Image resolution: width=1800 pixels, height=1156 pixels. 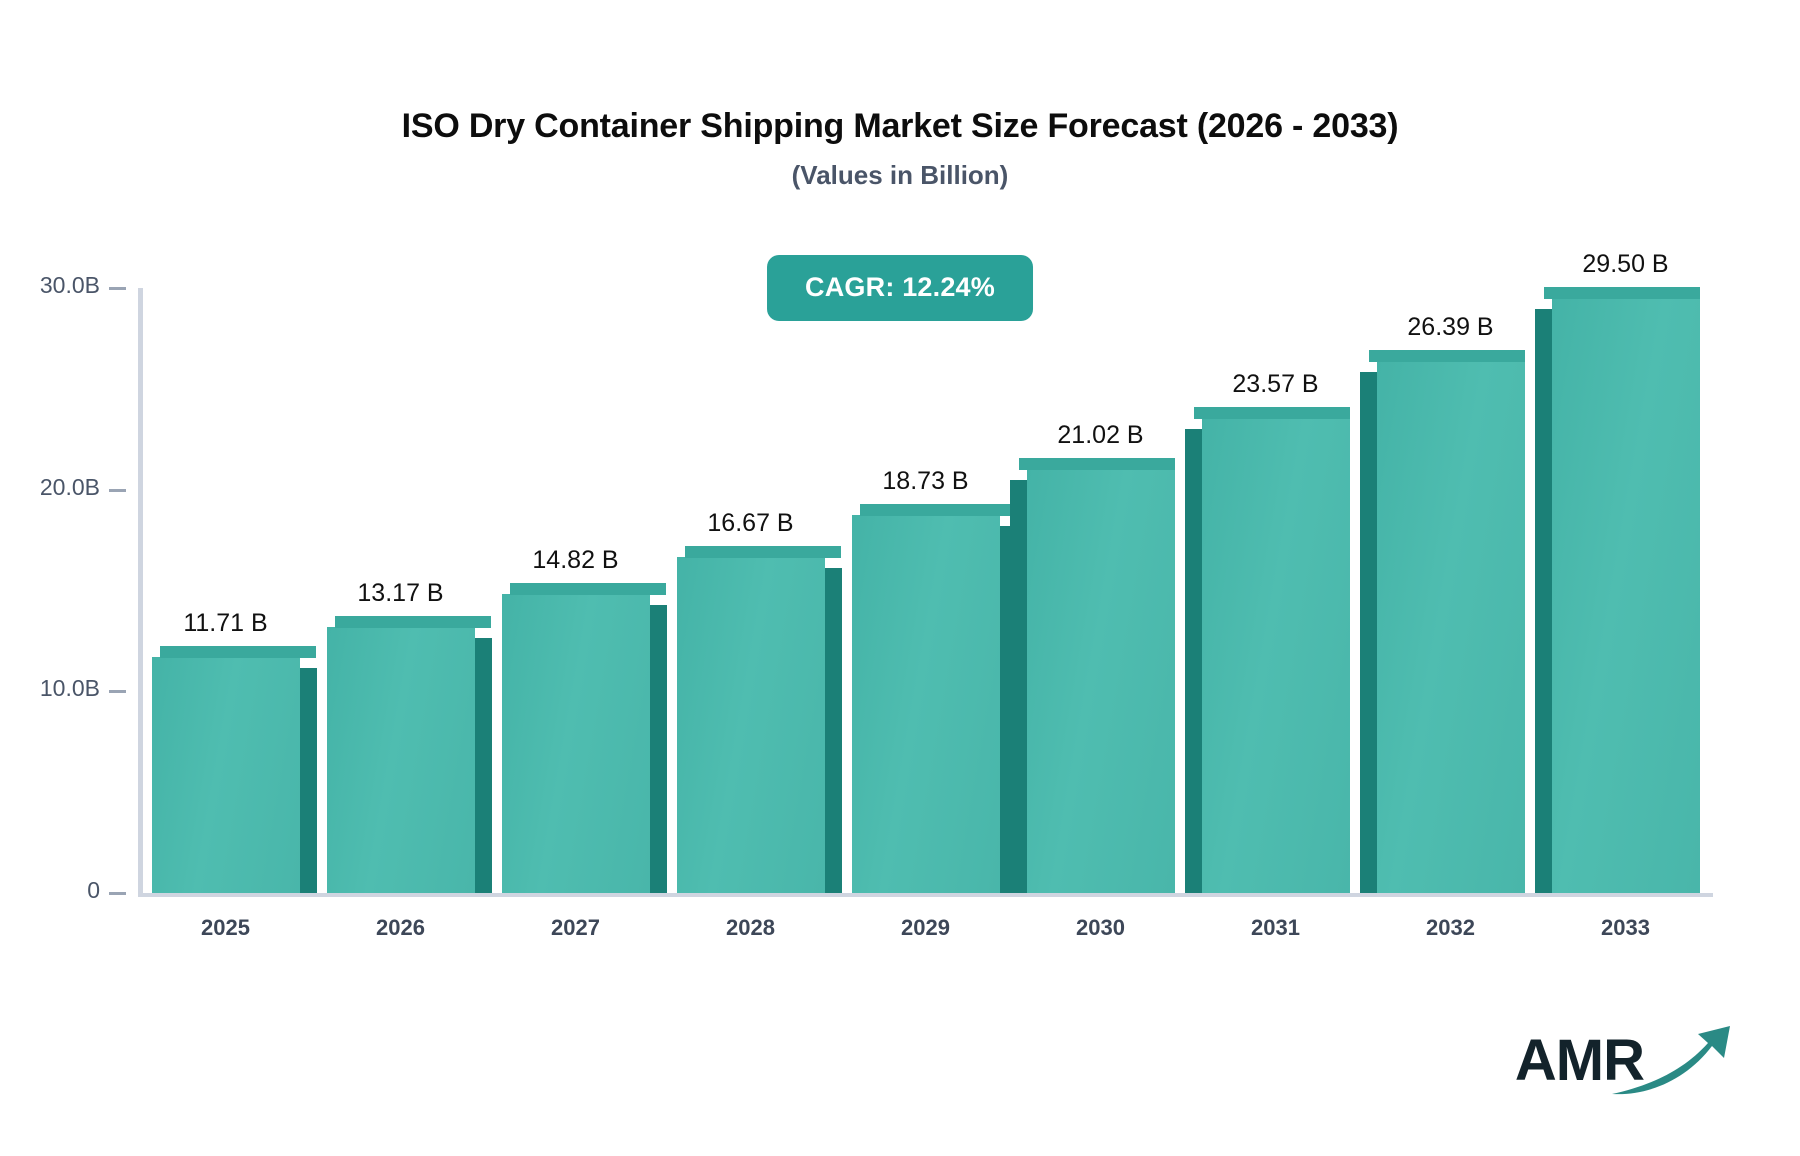 I want to click on x-axis-tick-label: 2027, so click(x=575, y=927).